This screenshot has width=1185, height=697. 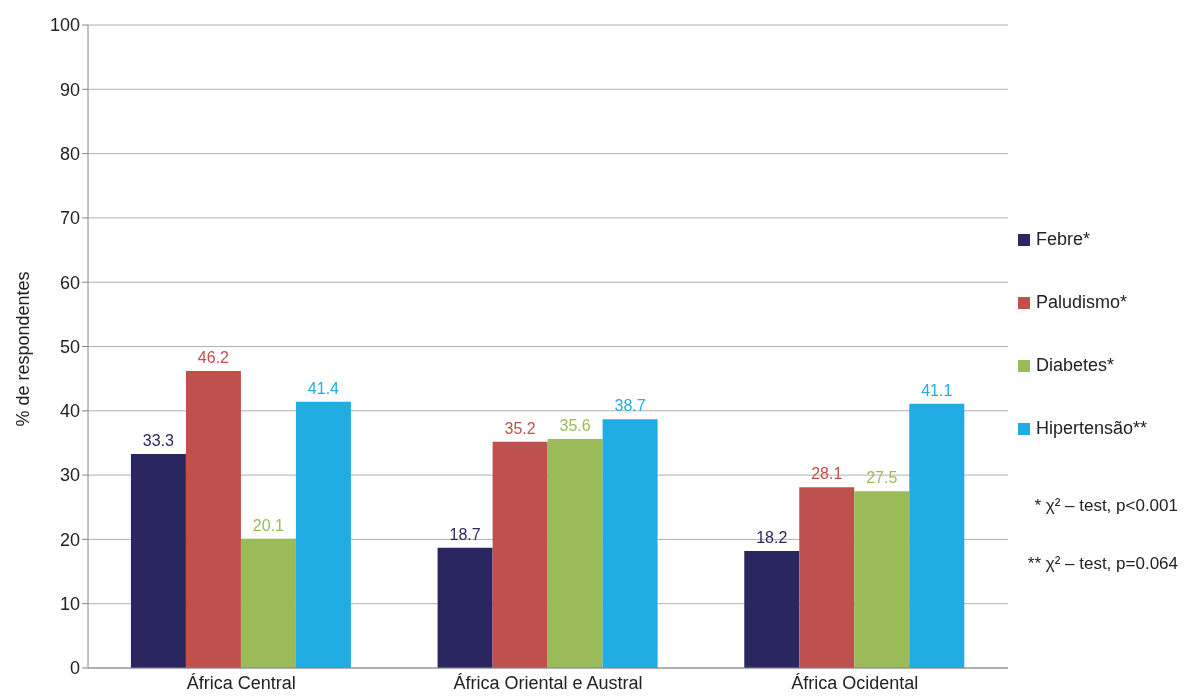 I want to click on x-tick-label: África Ocidental, so click(x=855, y=682).